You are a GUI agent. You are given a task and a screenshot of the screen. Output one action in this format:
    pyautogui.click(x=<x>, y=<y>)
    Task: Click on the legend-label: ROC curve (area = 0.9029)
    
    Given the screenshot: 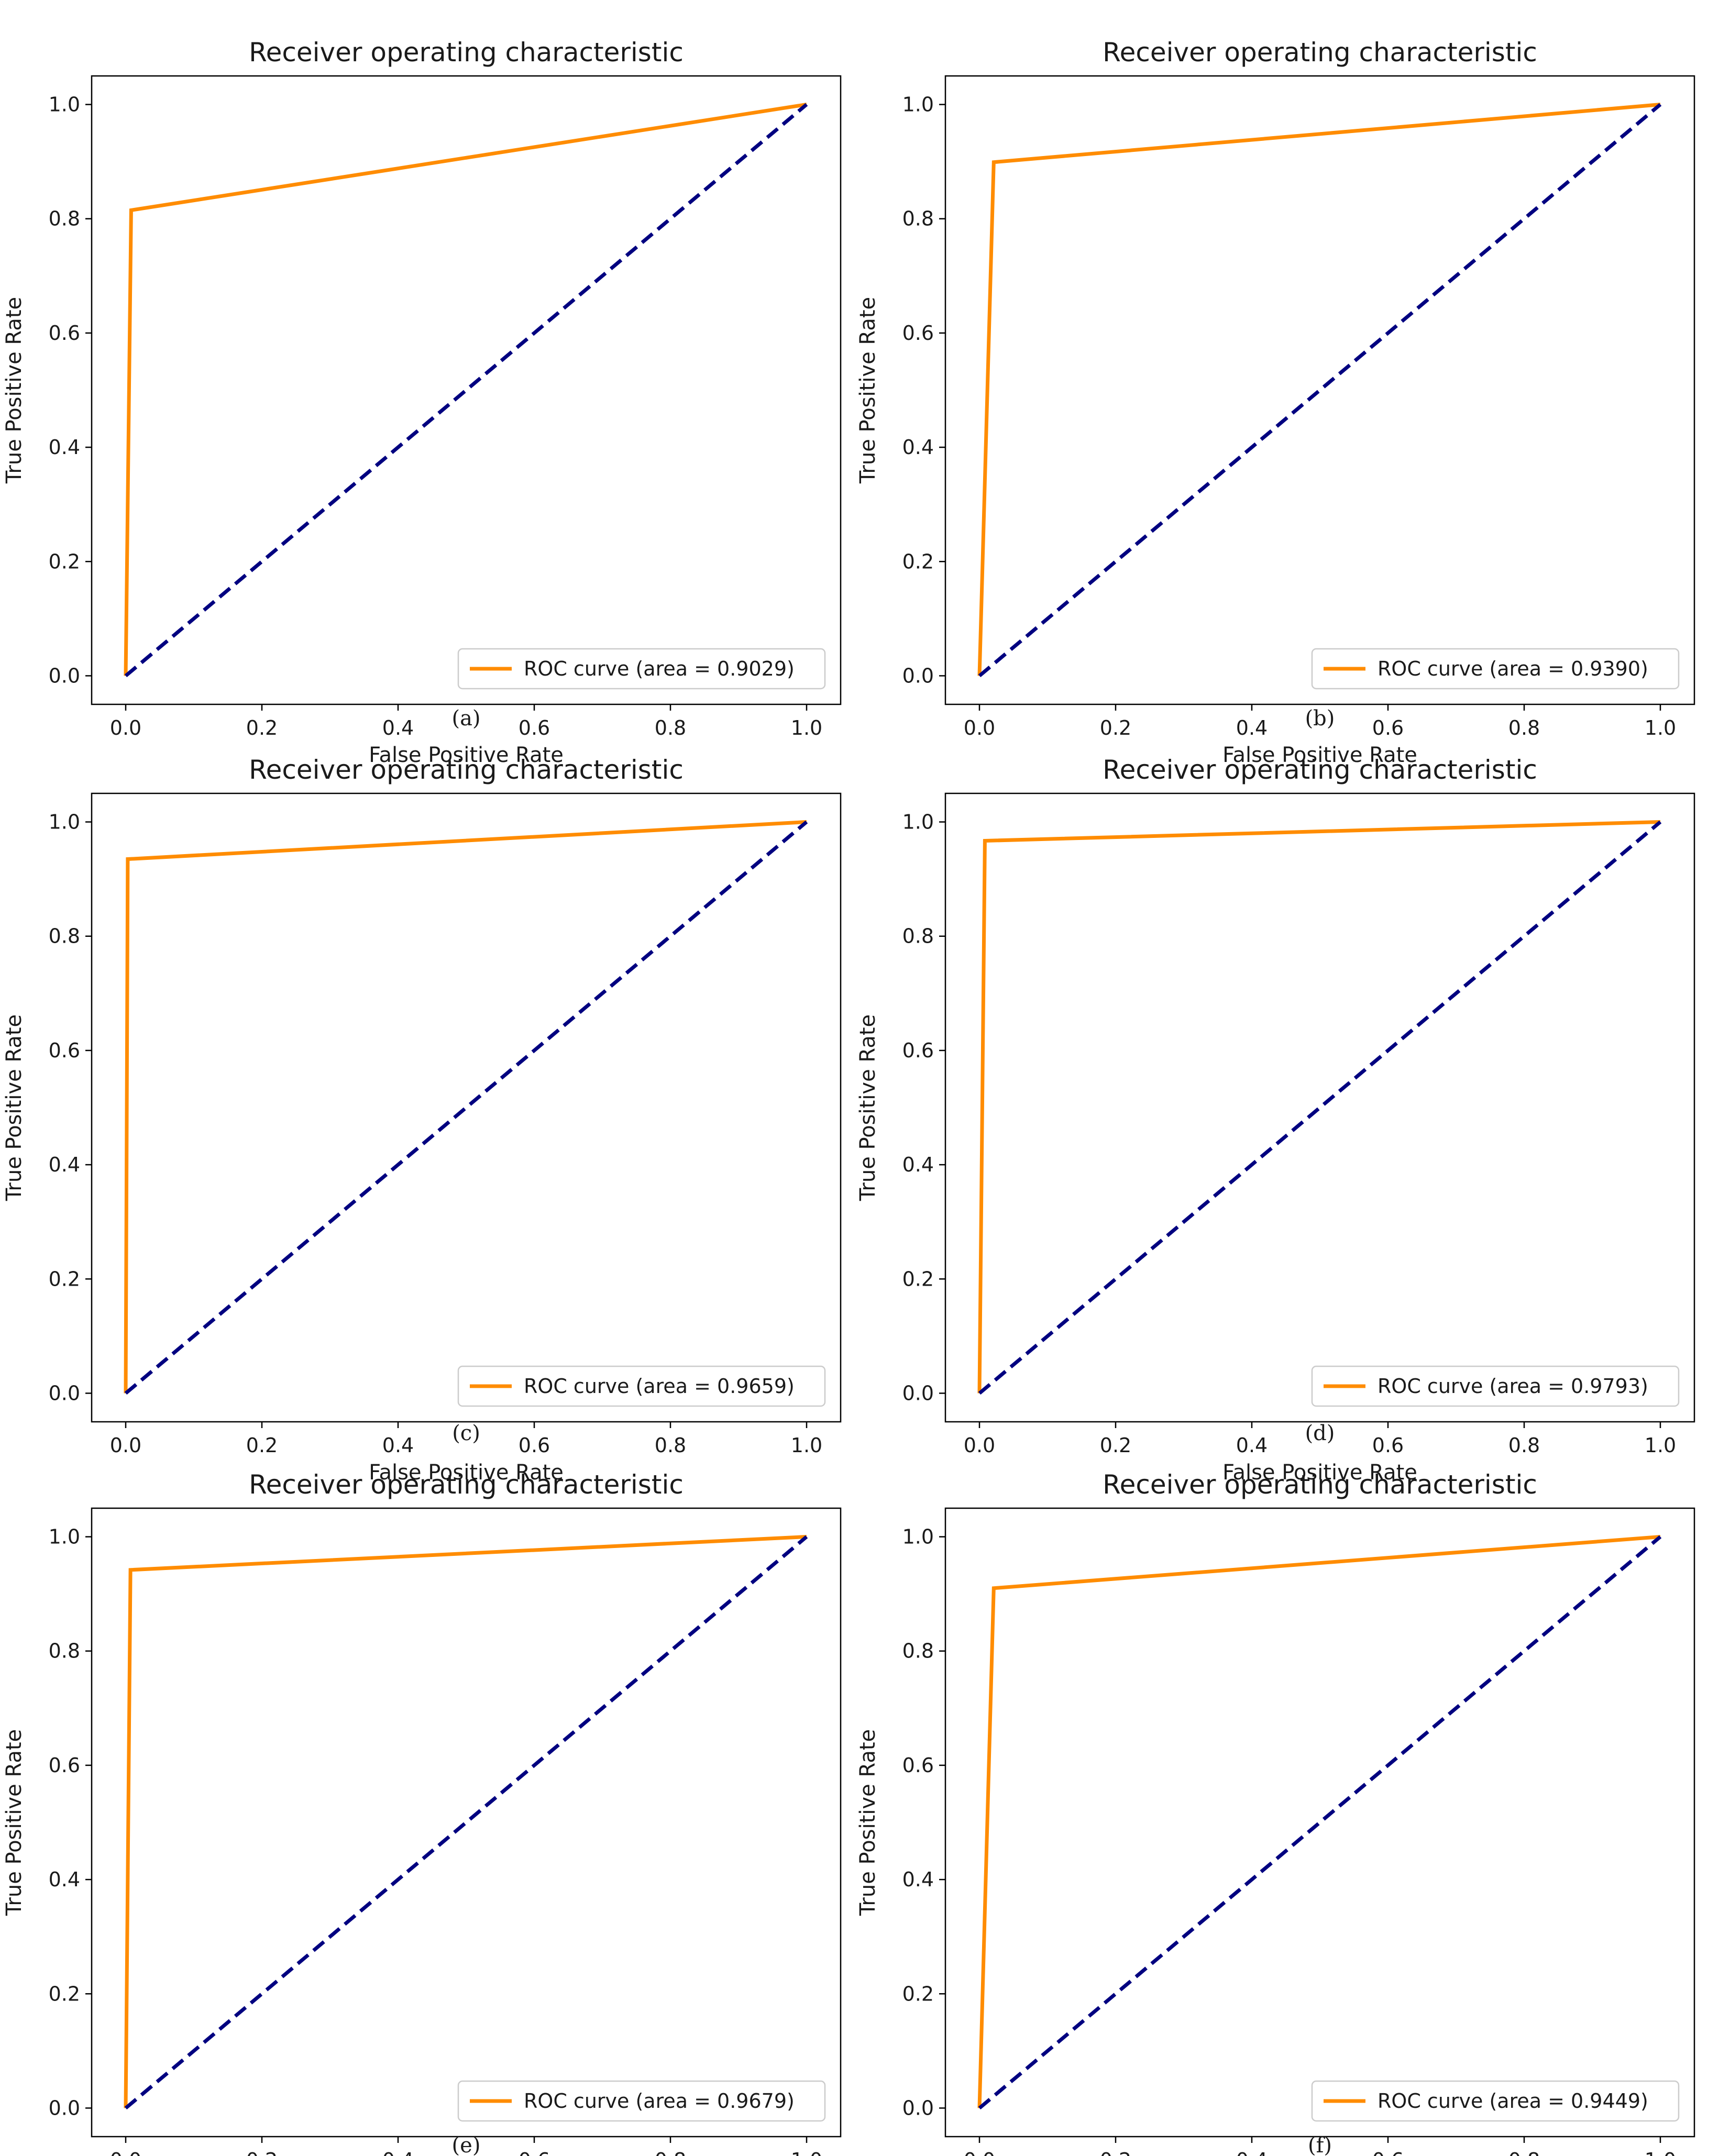 What is the action you would take?
    pyautogui.click(x=660, y=668)
    